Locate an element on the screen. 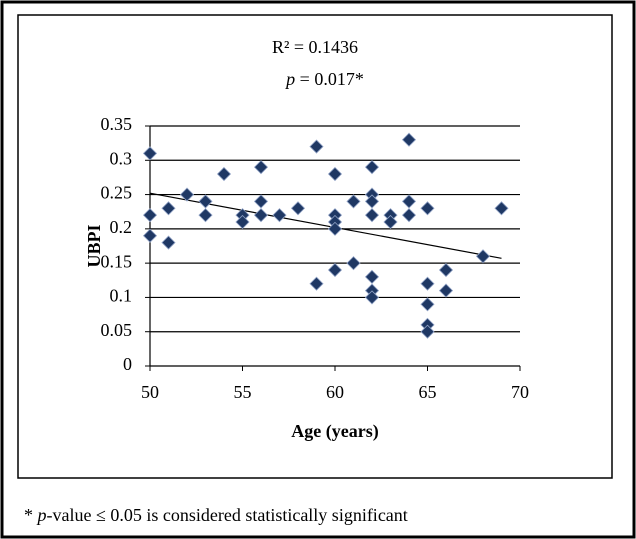 The height and width of the screenshot is (539, 636). footnote-star: * is located at coordinates (31, 515).